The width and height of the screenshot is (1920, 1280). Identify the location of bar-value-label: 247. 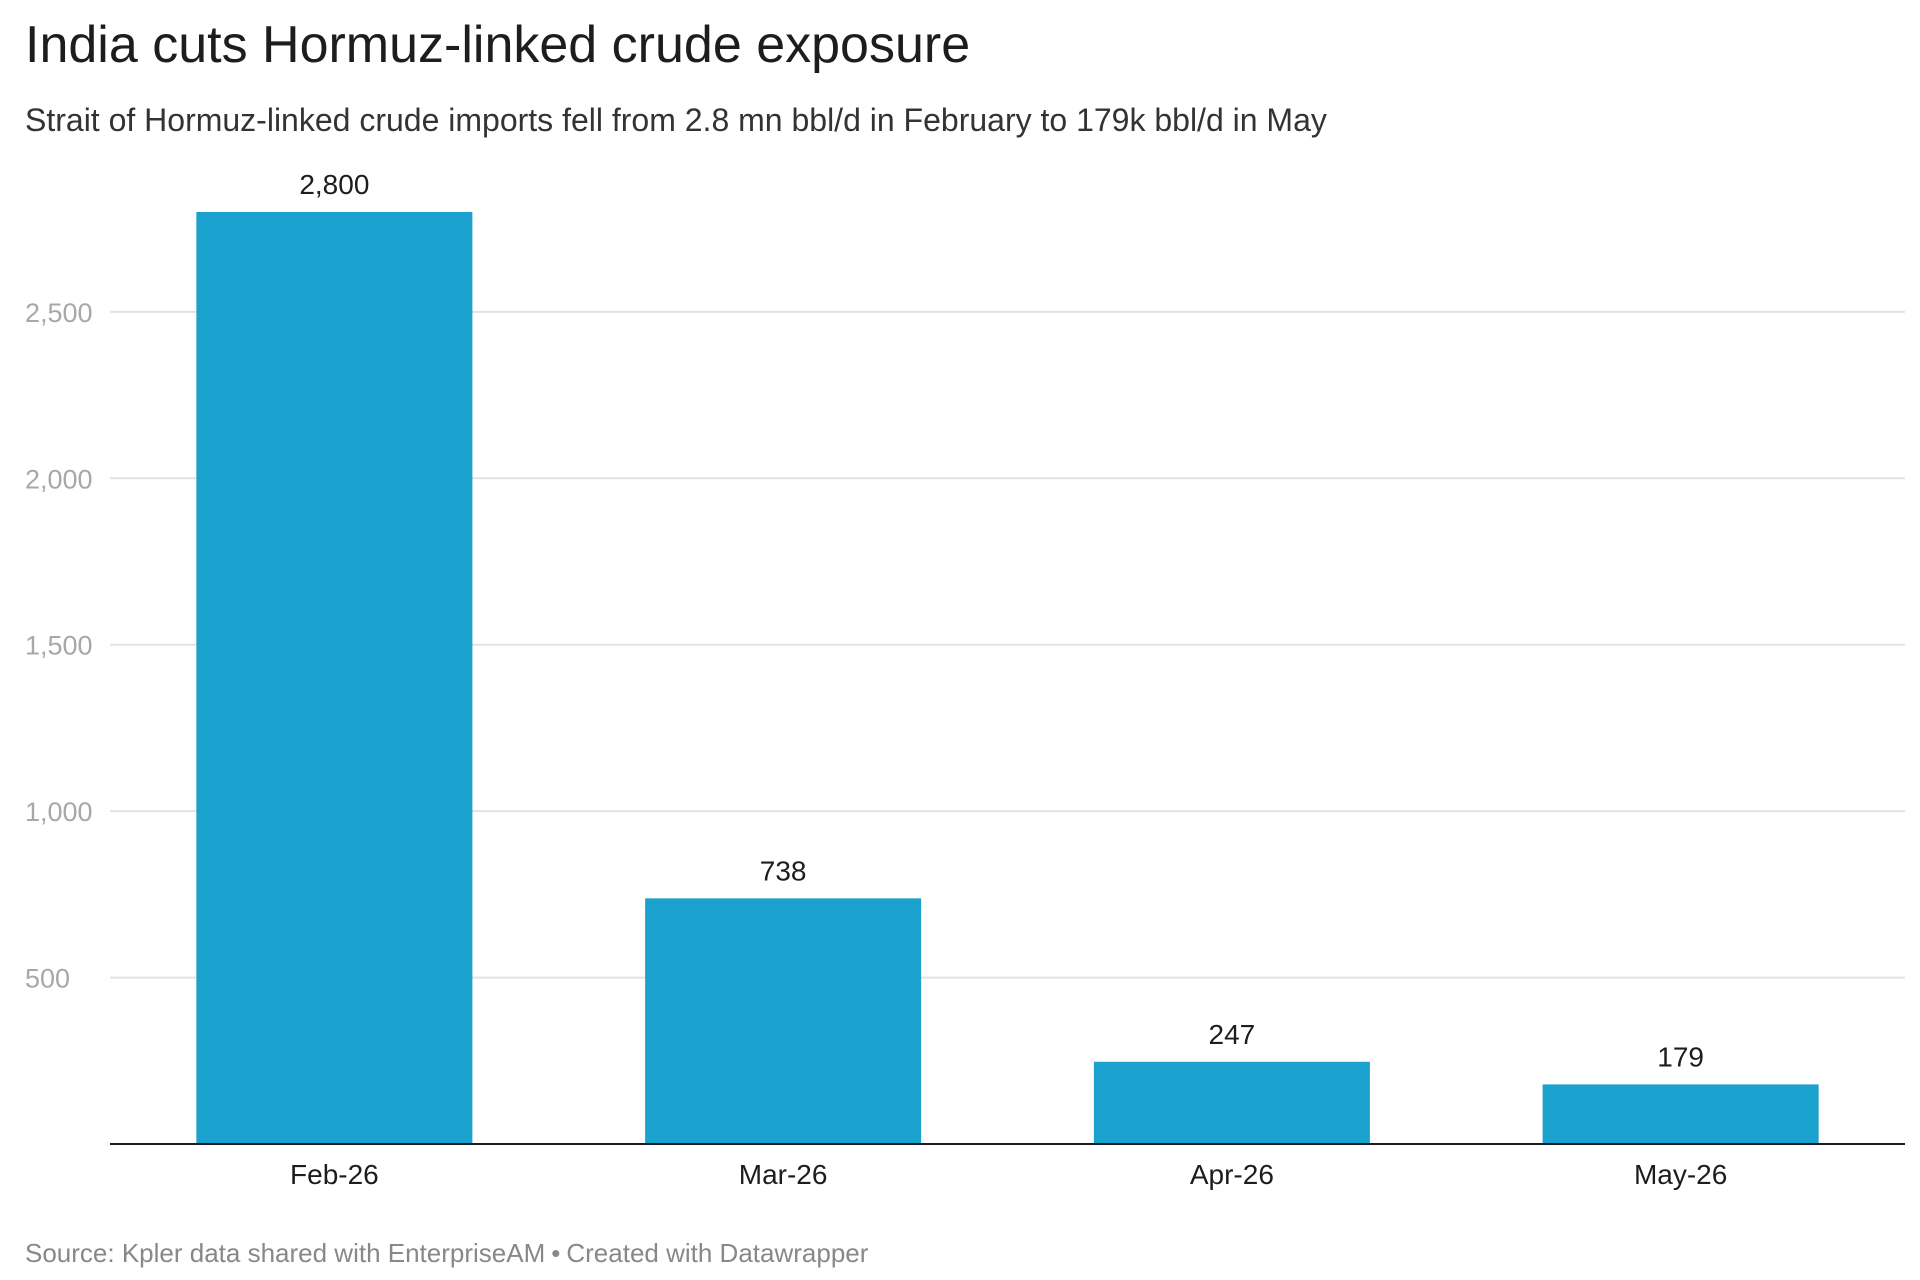
(1232, 1034).